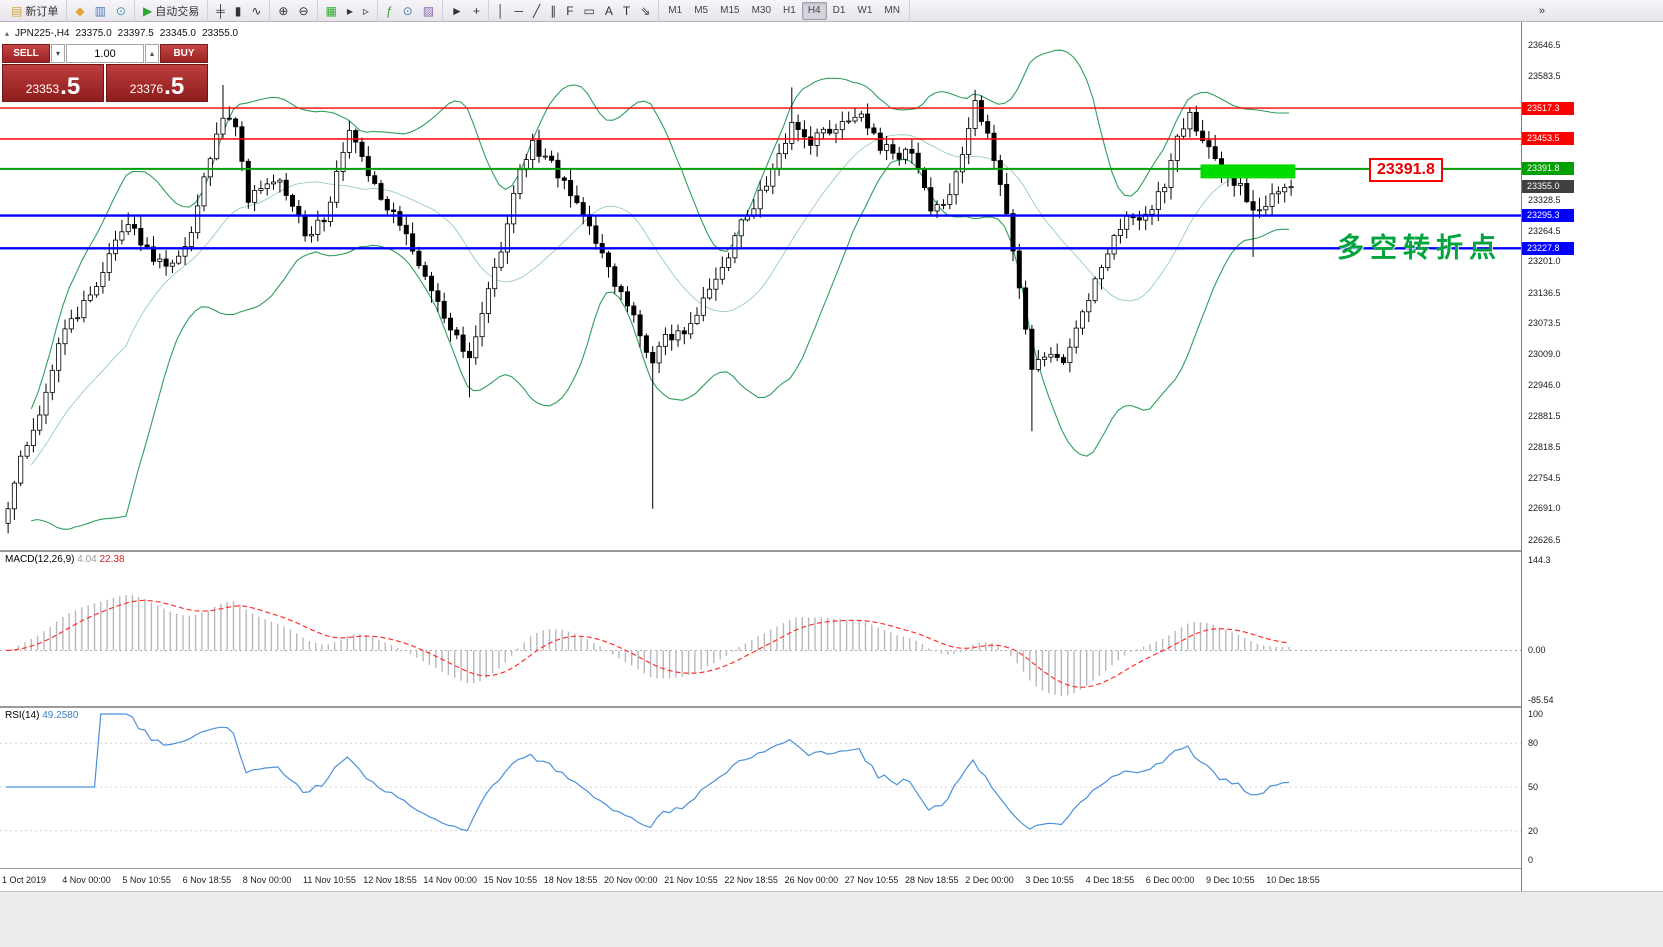 This screenshot has width=1663, height=947. I want to click on timeframe-mn-button: MN, so click(892, 10).